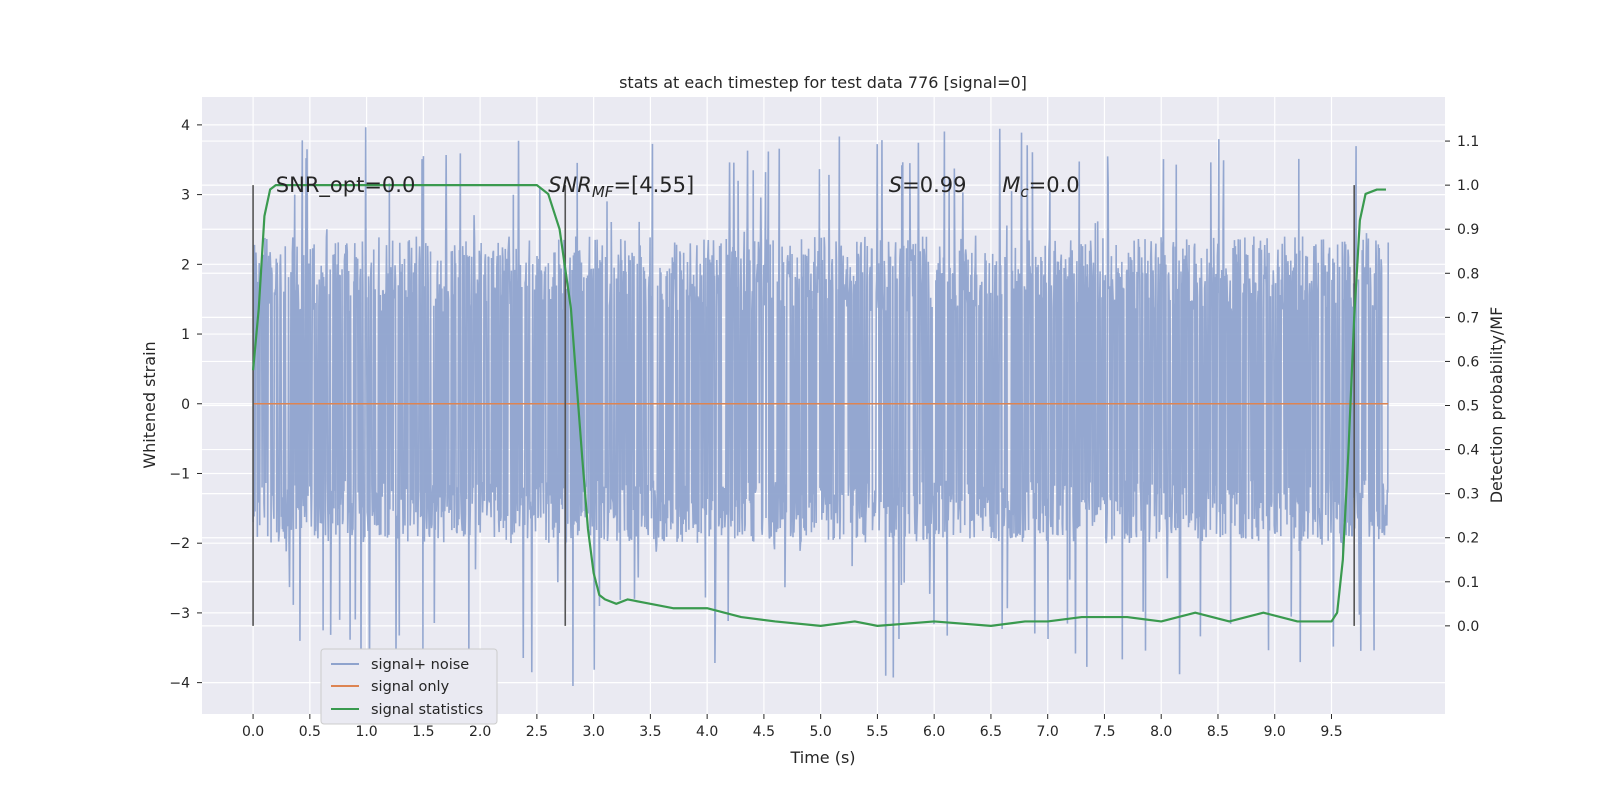  I want to click on x-tick-label: 1.0, so click(366, 732).